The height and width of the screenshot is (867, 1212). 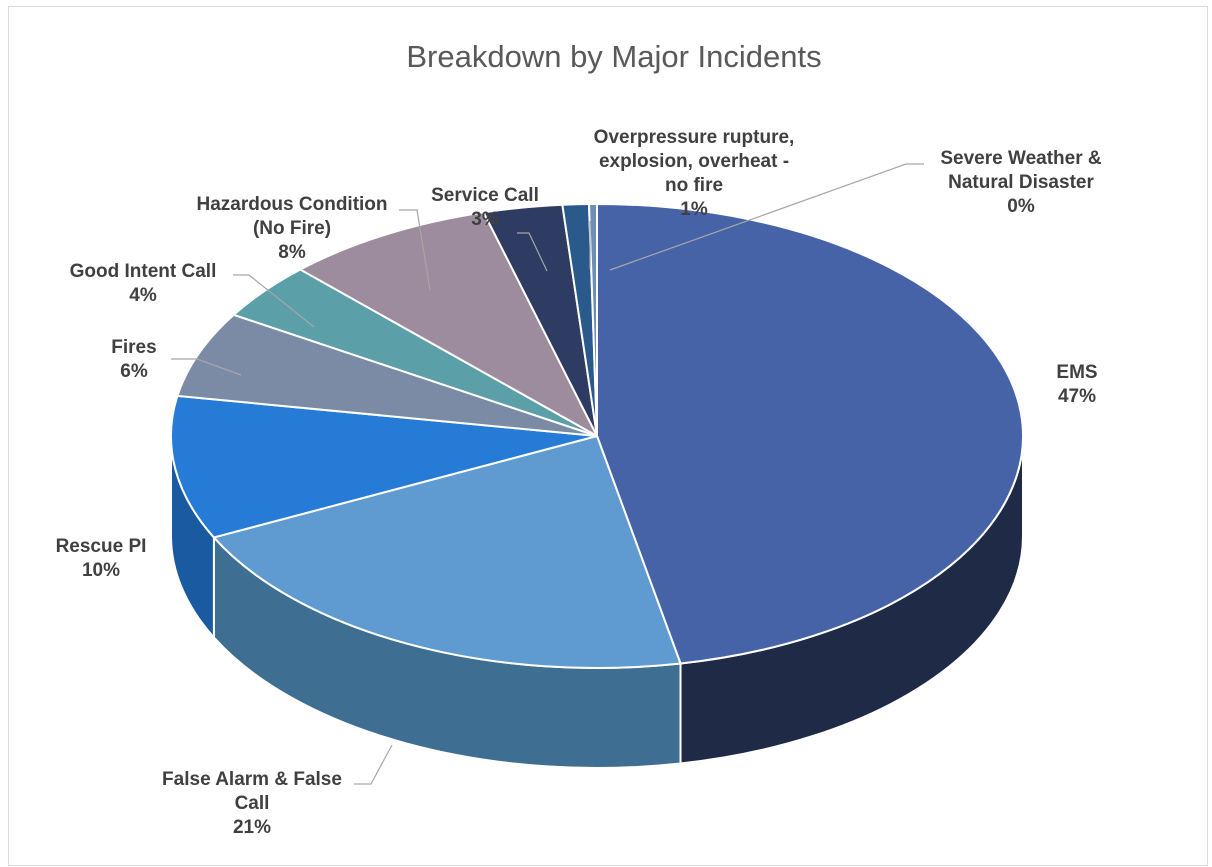 What do you see at coordinates (133, 359) in the screenshot?
I see `slice-label-fires: Fires 6%` at bounding box center [133, 359].